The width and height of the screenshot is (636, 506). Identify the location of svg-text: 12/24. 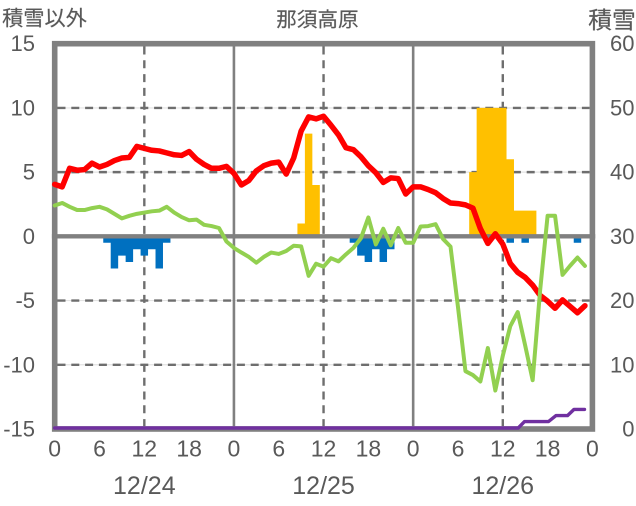
(144, 486).